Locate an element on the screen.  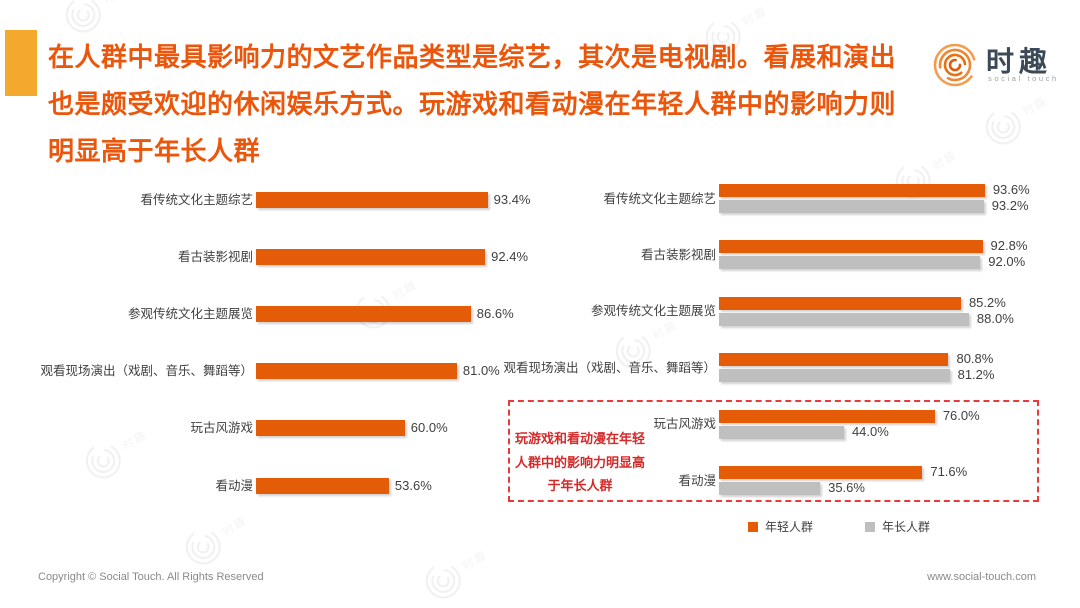
value-label: 93.6% is located at coordinates (1011, 189).